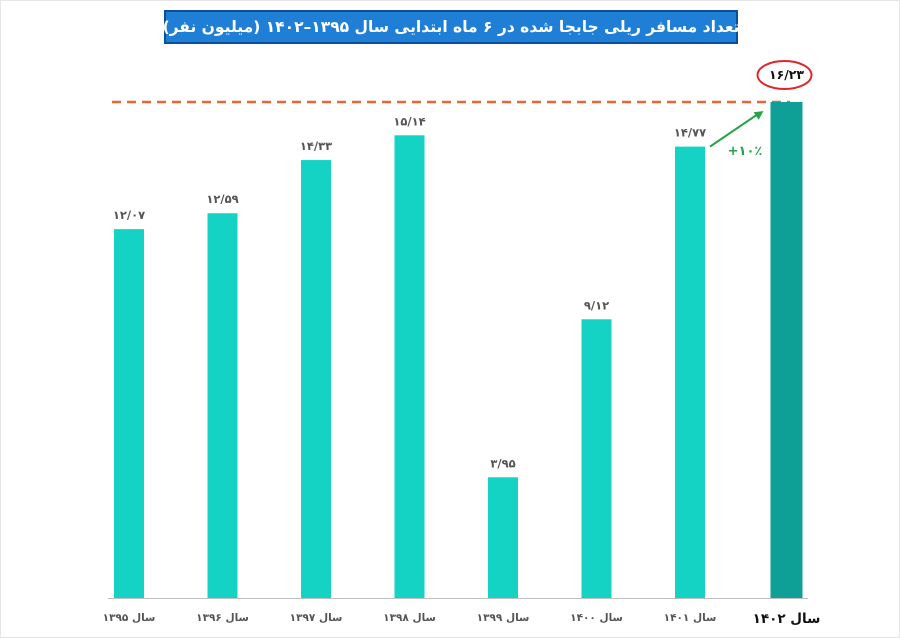  Describe the element at coordinates (409, 121) in the screenshot. I see `bar-value-label: ۱۵/۱۴` at that location.